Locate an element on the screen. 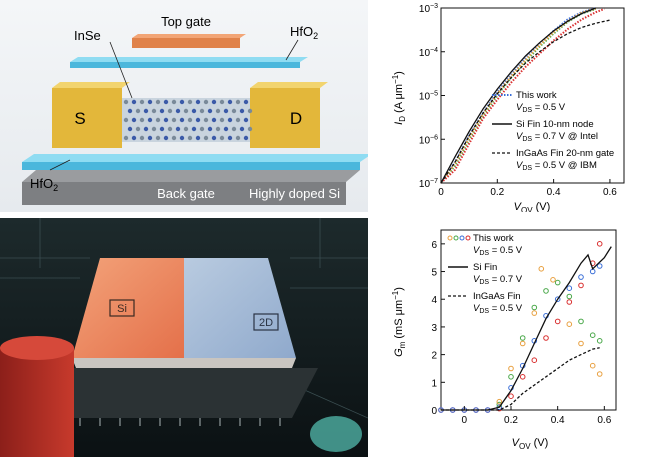 Image resolution: width=648 pixels, height=462 pixels. x-axis-label: VOV (V) is located at coordinates (532, 206).